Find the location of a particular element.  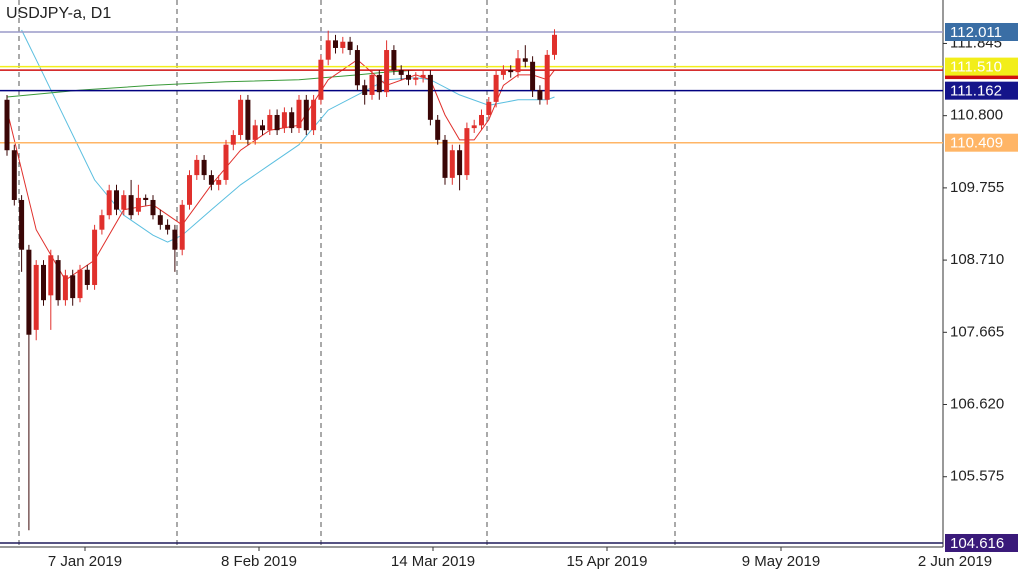

price-level-label: 104.616 is located at coordinates (977, 543).